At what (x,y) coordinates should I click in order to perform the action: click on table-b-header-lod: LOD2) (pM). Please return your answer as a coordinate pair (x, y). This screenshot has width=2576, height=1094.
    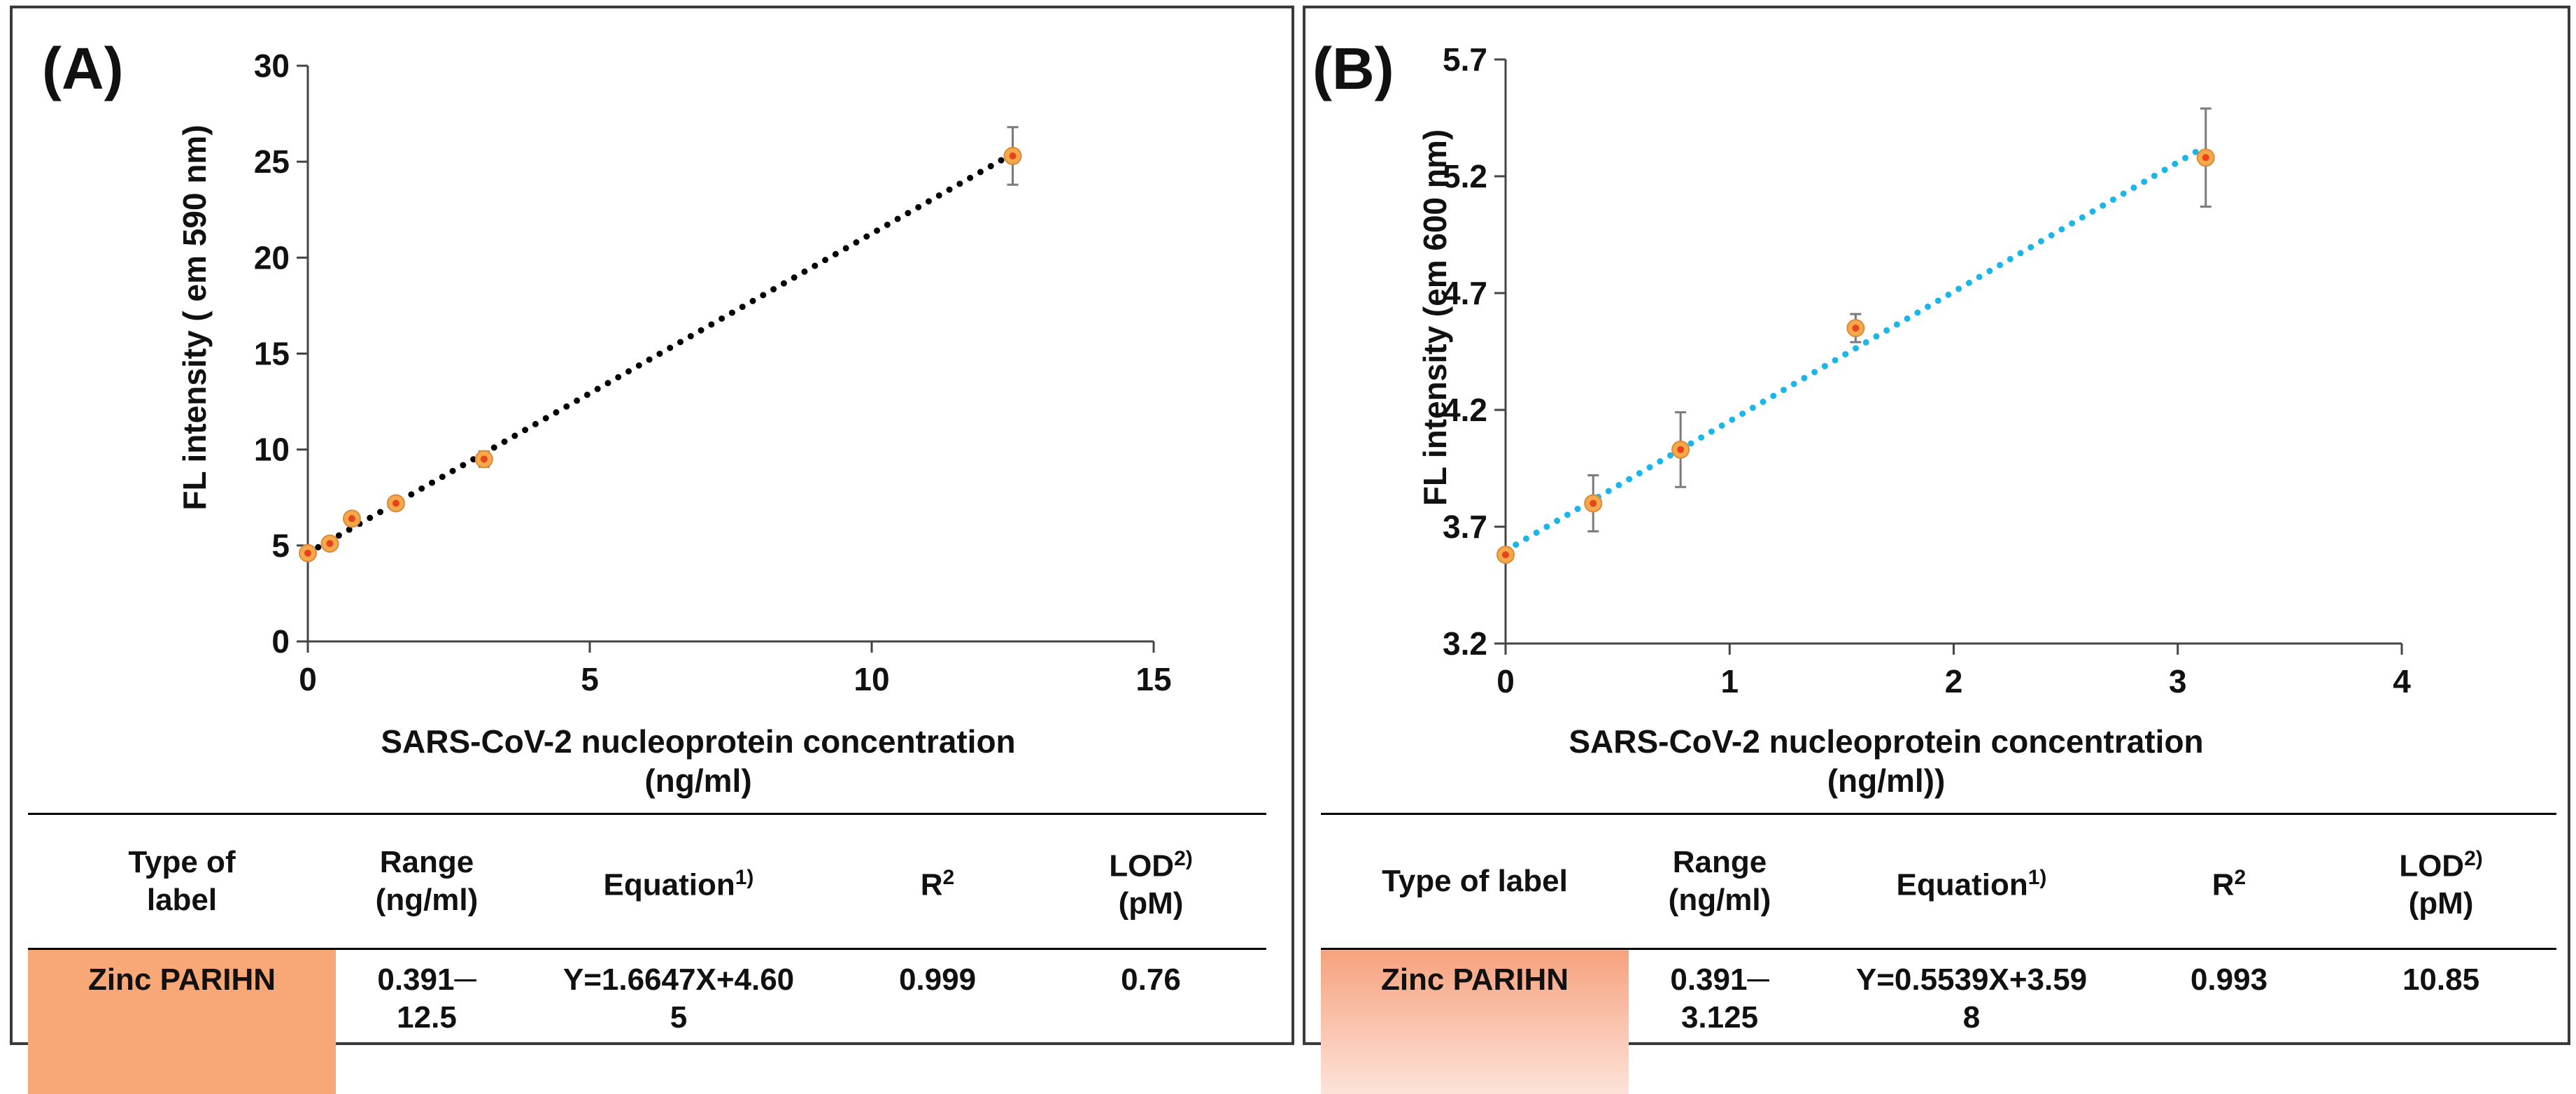
    Looking at the image, I should click on (2441, 881).